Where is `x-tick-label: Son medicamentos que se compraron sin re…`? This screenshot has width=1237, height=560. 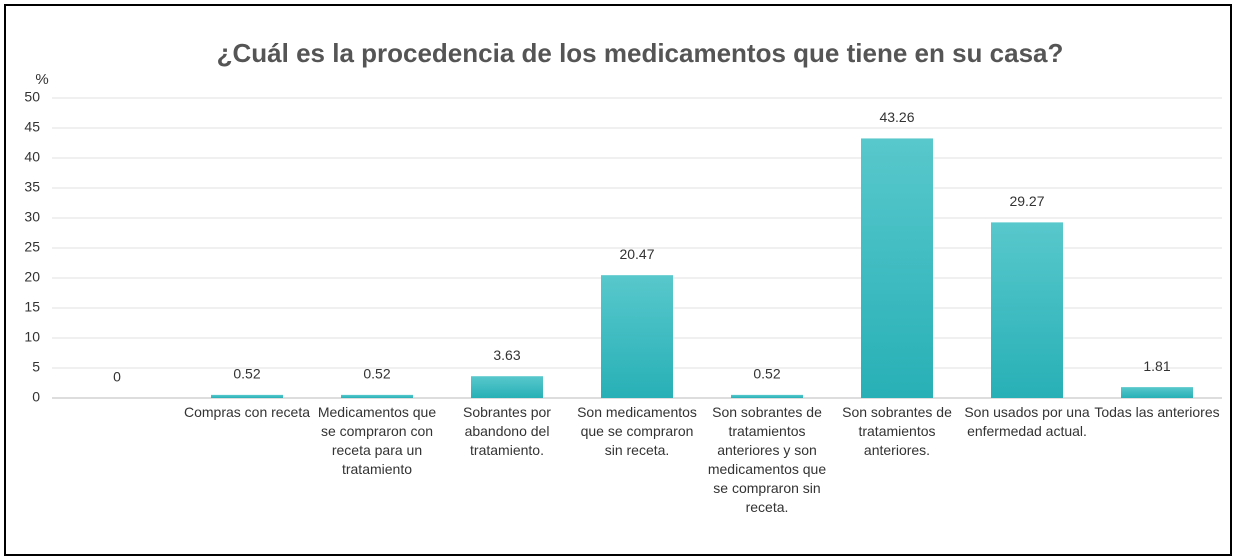 x-tick-label: Son medicamentos que se compraron sin re… is located at coordinates (637, 431).